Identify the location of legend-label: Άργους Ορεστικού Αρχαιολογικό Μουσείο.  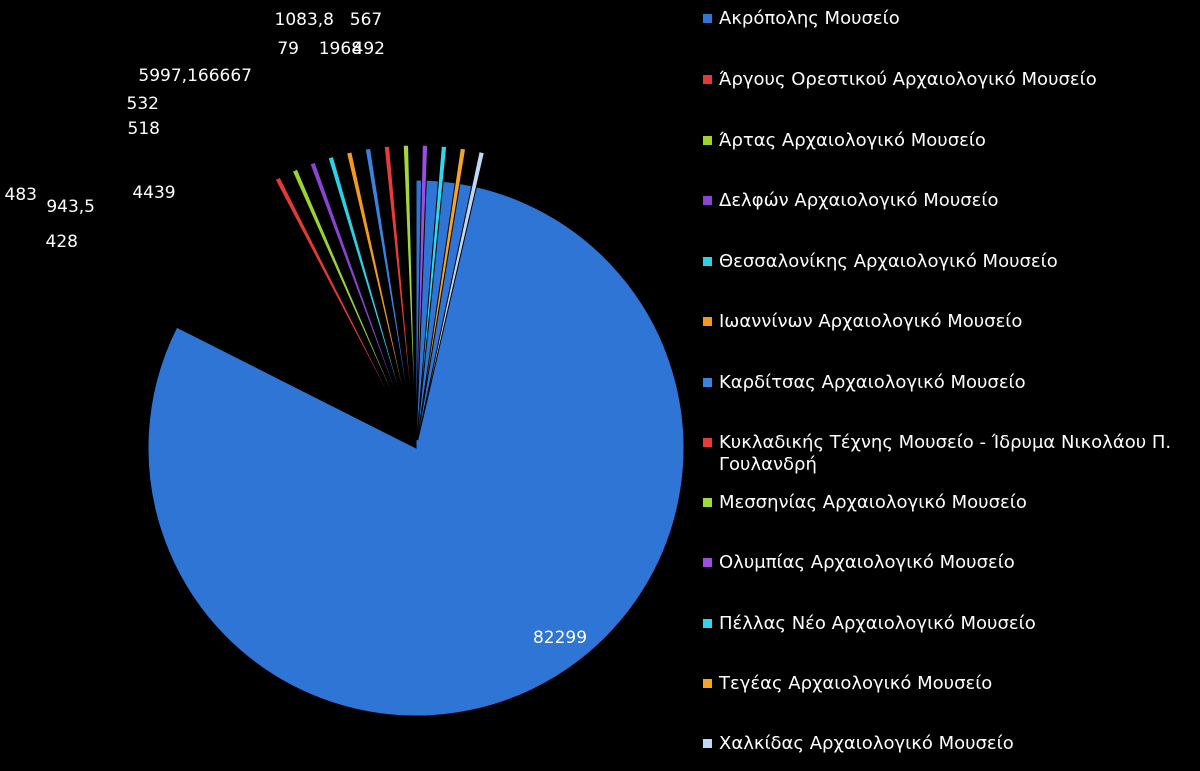
(908, 79).